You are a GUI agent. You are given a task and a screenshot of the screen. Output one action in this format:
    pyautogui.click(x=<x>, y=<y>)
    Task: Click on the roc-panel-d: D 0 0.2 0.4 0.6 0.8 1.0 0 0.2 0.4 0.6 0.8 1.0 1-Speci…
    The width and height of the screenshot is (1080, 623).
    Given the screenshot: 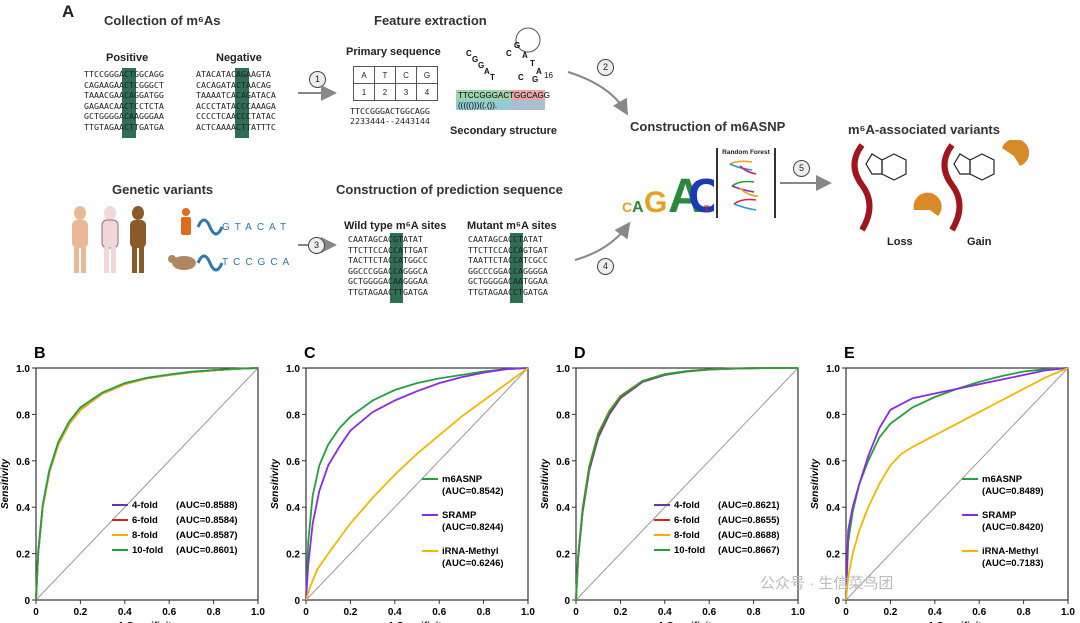 What is the action you would take?
    pyautogui.click(x=672, y=484)
    